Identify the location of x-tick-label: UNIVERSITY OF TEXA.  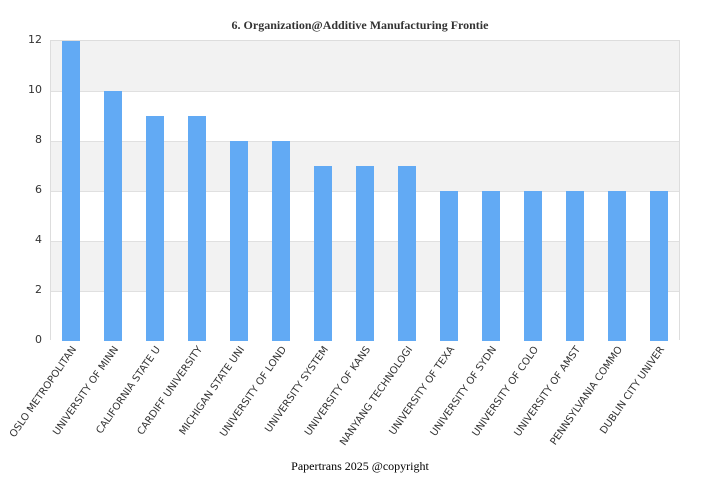
(422, 391).